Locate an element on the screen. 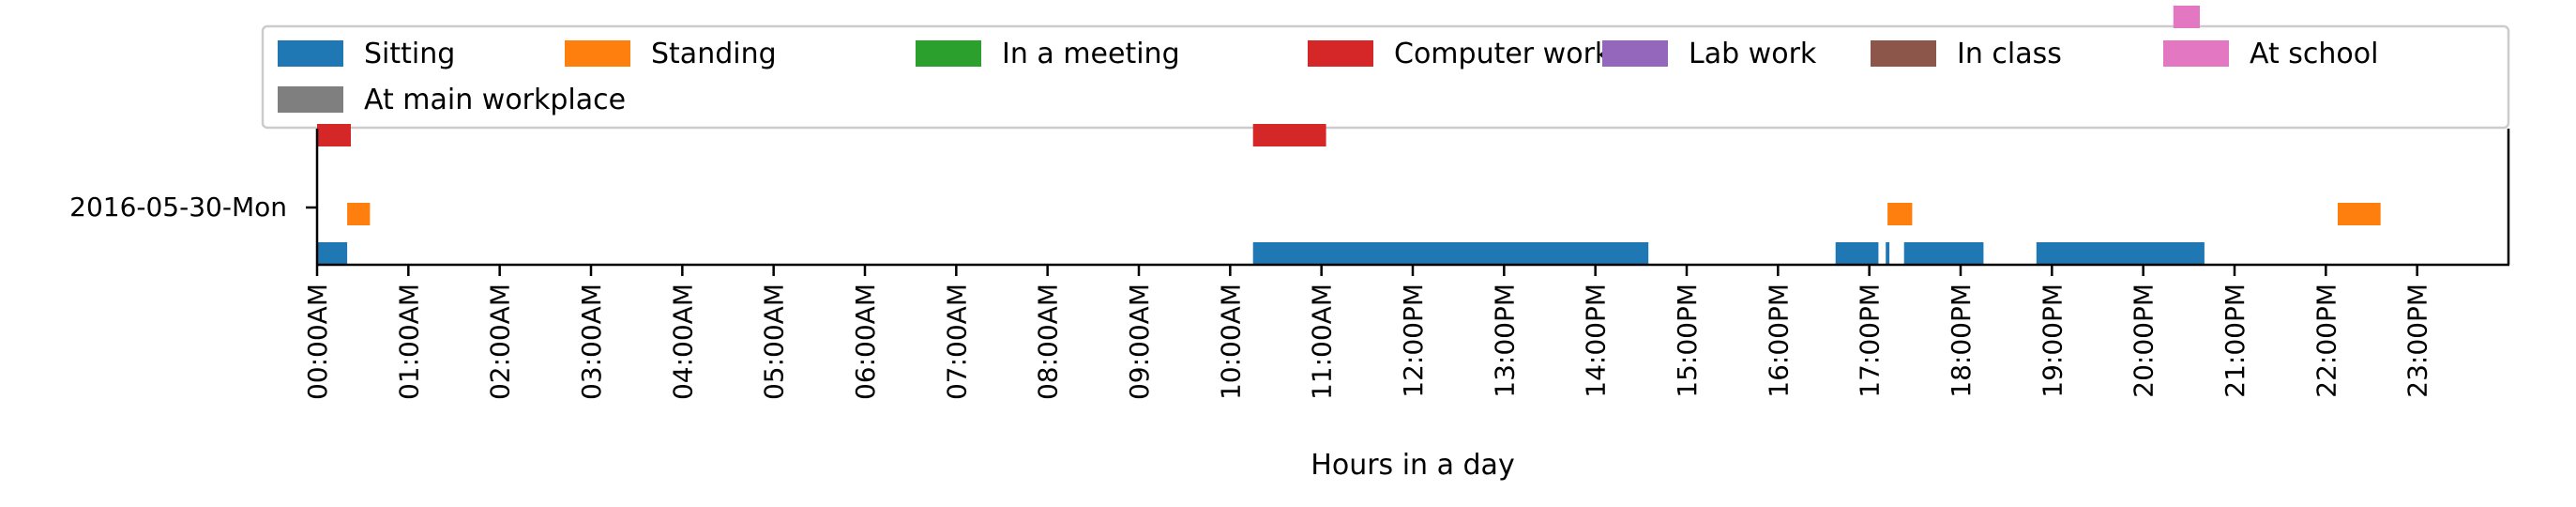 Image resolution: width=2576 pixels, height=507 pixels. bar-at-school is located at coordinates (2186, 17).